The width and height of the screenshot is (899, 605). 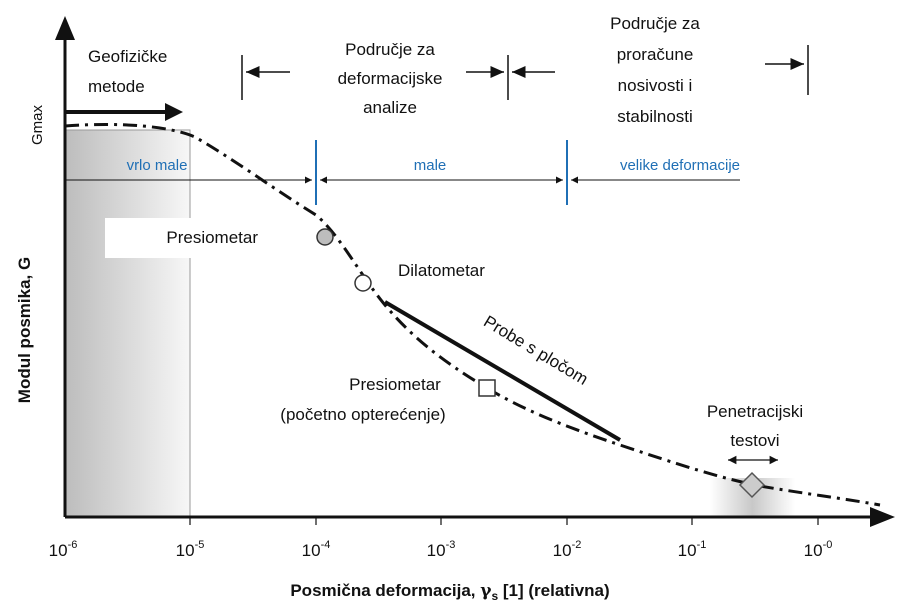 I want to click on label: testovi, so click(x=754, y=440).